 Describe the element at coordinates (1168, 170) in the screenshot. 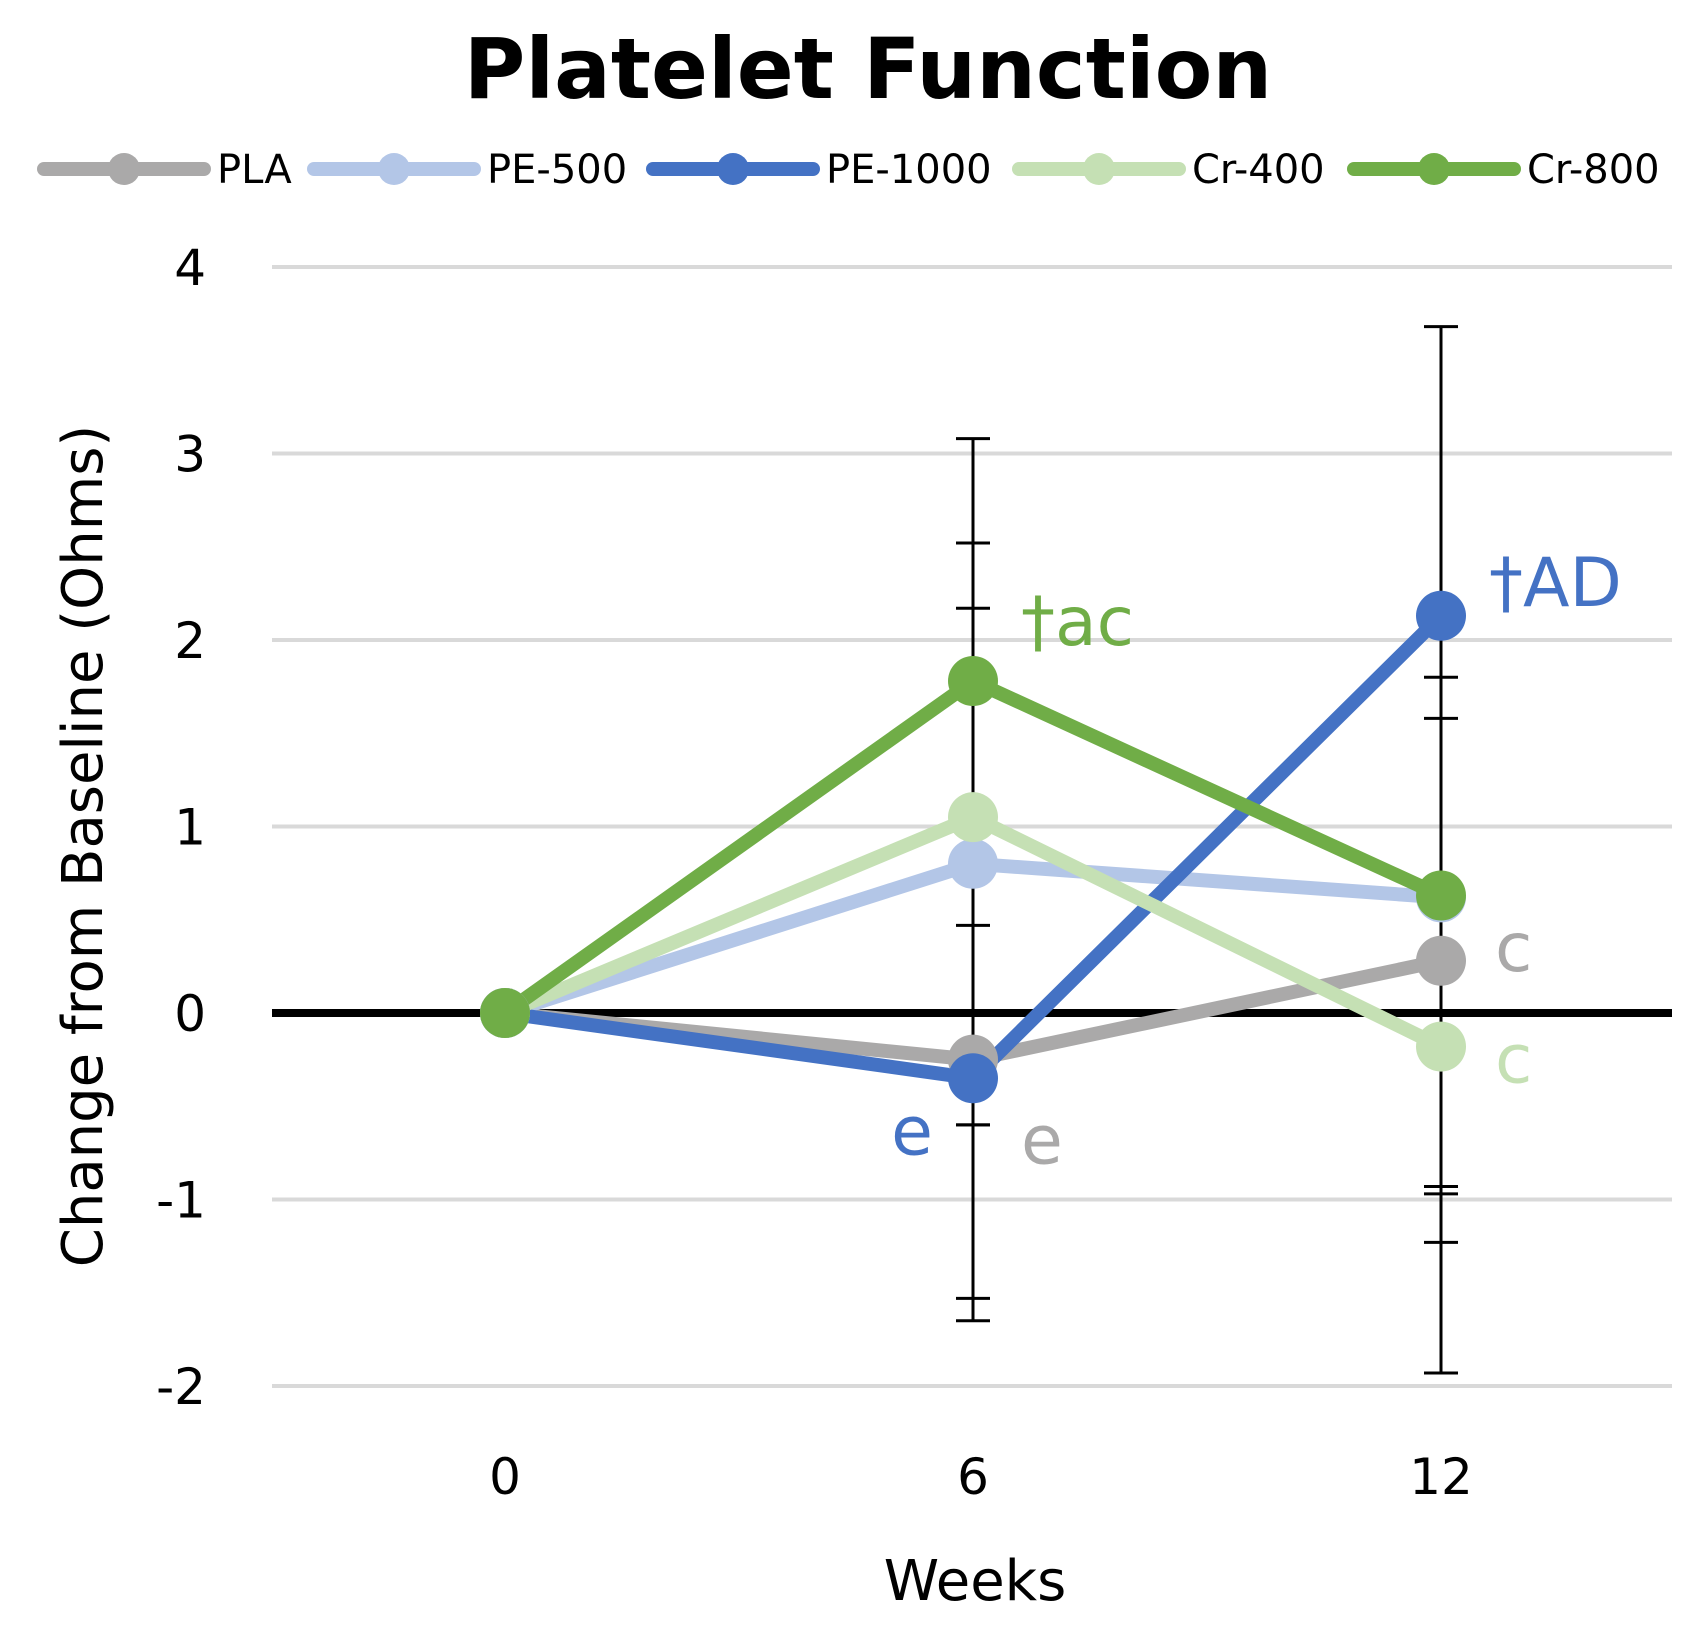

I see `legend-item: Cr-400` at that location.